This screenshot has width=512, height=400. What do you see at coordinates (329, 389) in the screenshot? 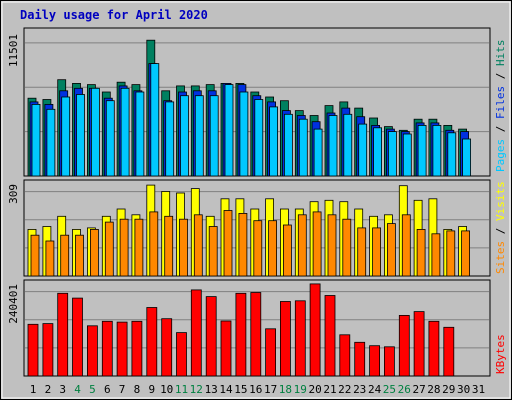
I see `x-tick-label-21: 21` at bounding box center [329, 389].